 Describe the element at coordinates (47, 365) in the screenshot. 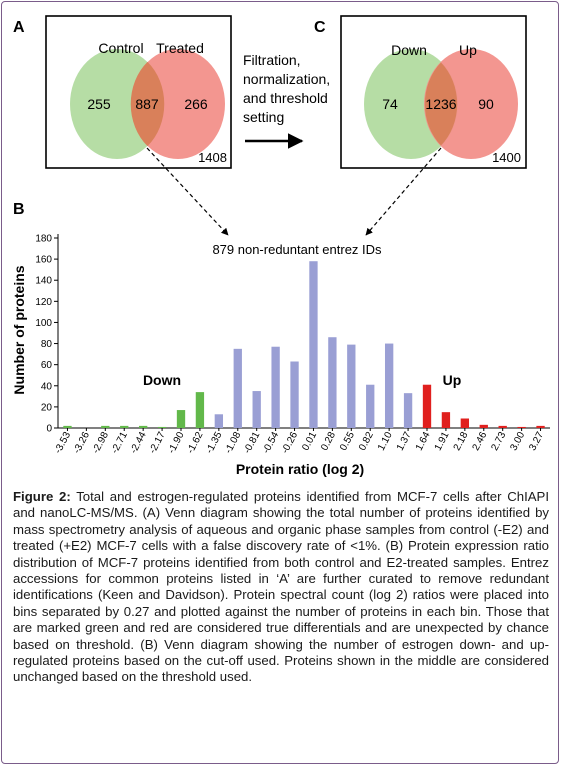

I see `y-tick-label: 60` at that location.